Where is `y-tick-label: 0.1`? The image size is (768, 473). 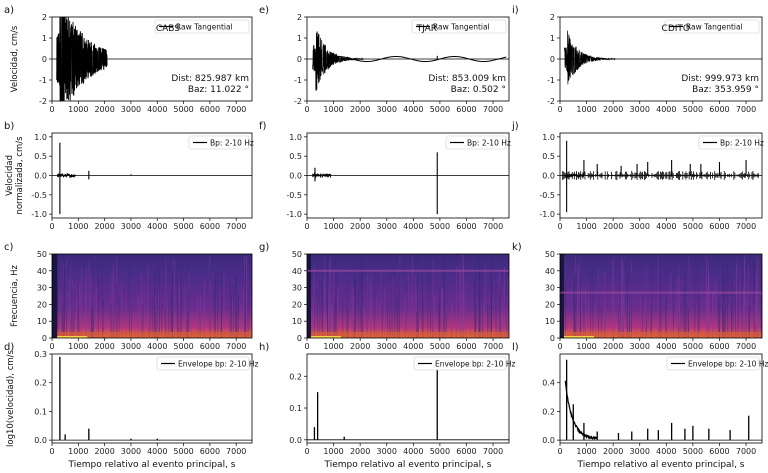 y-tick-label: 0.1 is located at coordinates (40, 411).